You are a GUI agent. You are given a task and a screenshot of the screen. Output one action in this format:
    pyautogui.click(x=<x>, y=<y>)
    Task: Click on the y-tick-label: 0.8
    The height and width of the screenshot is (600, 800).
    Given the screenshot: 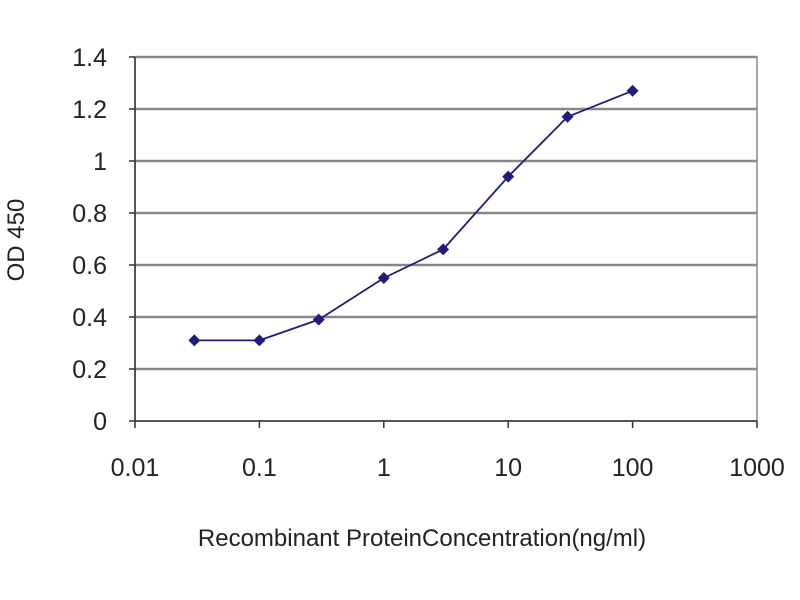 What is the action you would take?
    pyautogui.click(x=89, y=214)
    